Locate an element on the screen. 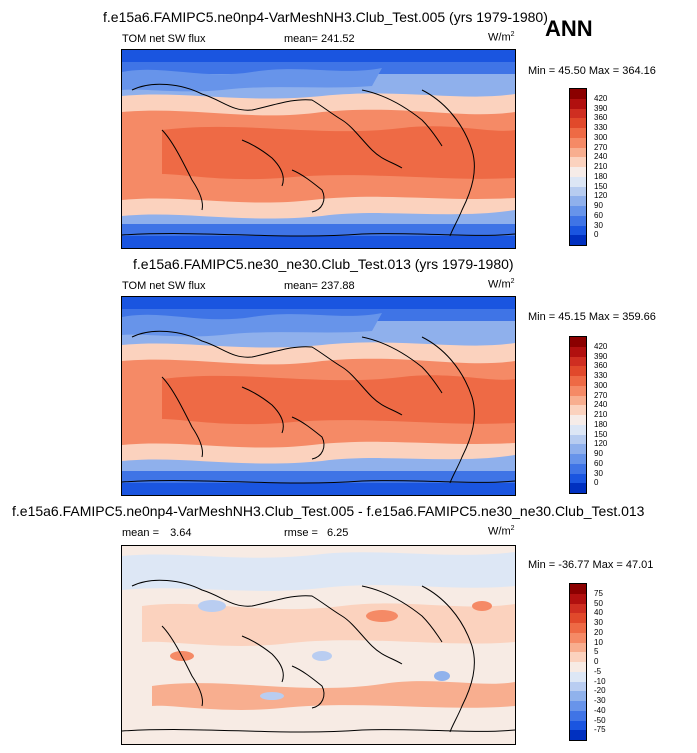 The height and width of the screenshot is (753, 697). panel2-tick: 120 is located at coordinates (601, 443).